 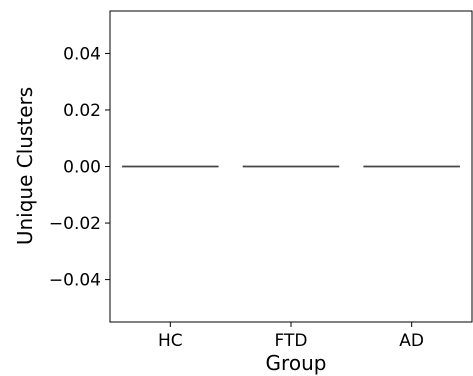 I want to click on y-tick-label: 0.02, so click(x=82, y=111).